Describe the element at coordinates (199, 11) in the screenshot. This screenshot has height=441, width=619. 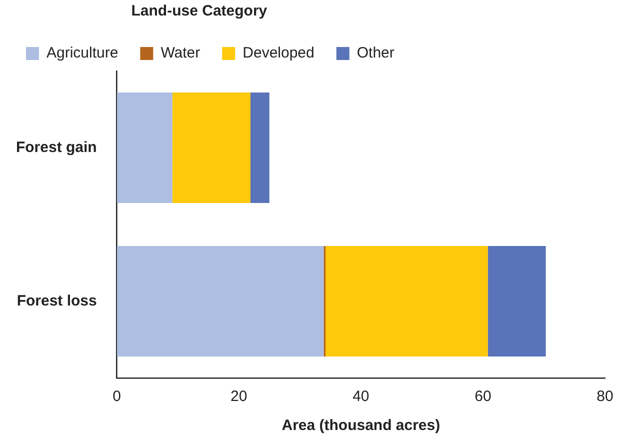
I see `legend-title: Land-use Category` at that location.